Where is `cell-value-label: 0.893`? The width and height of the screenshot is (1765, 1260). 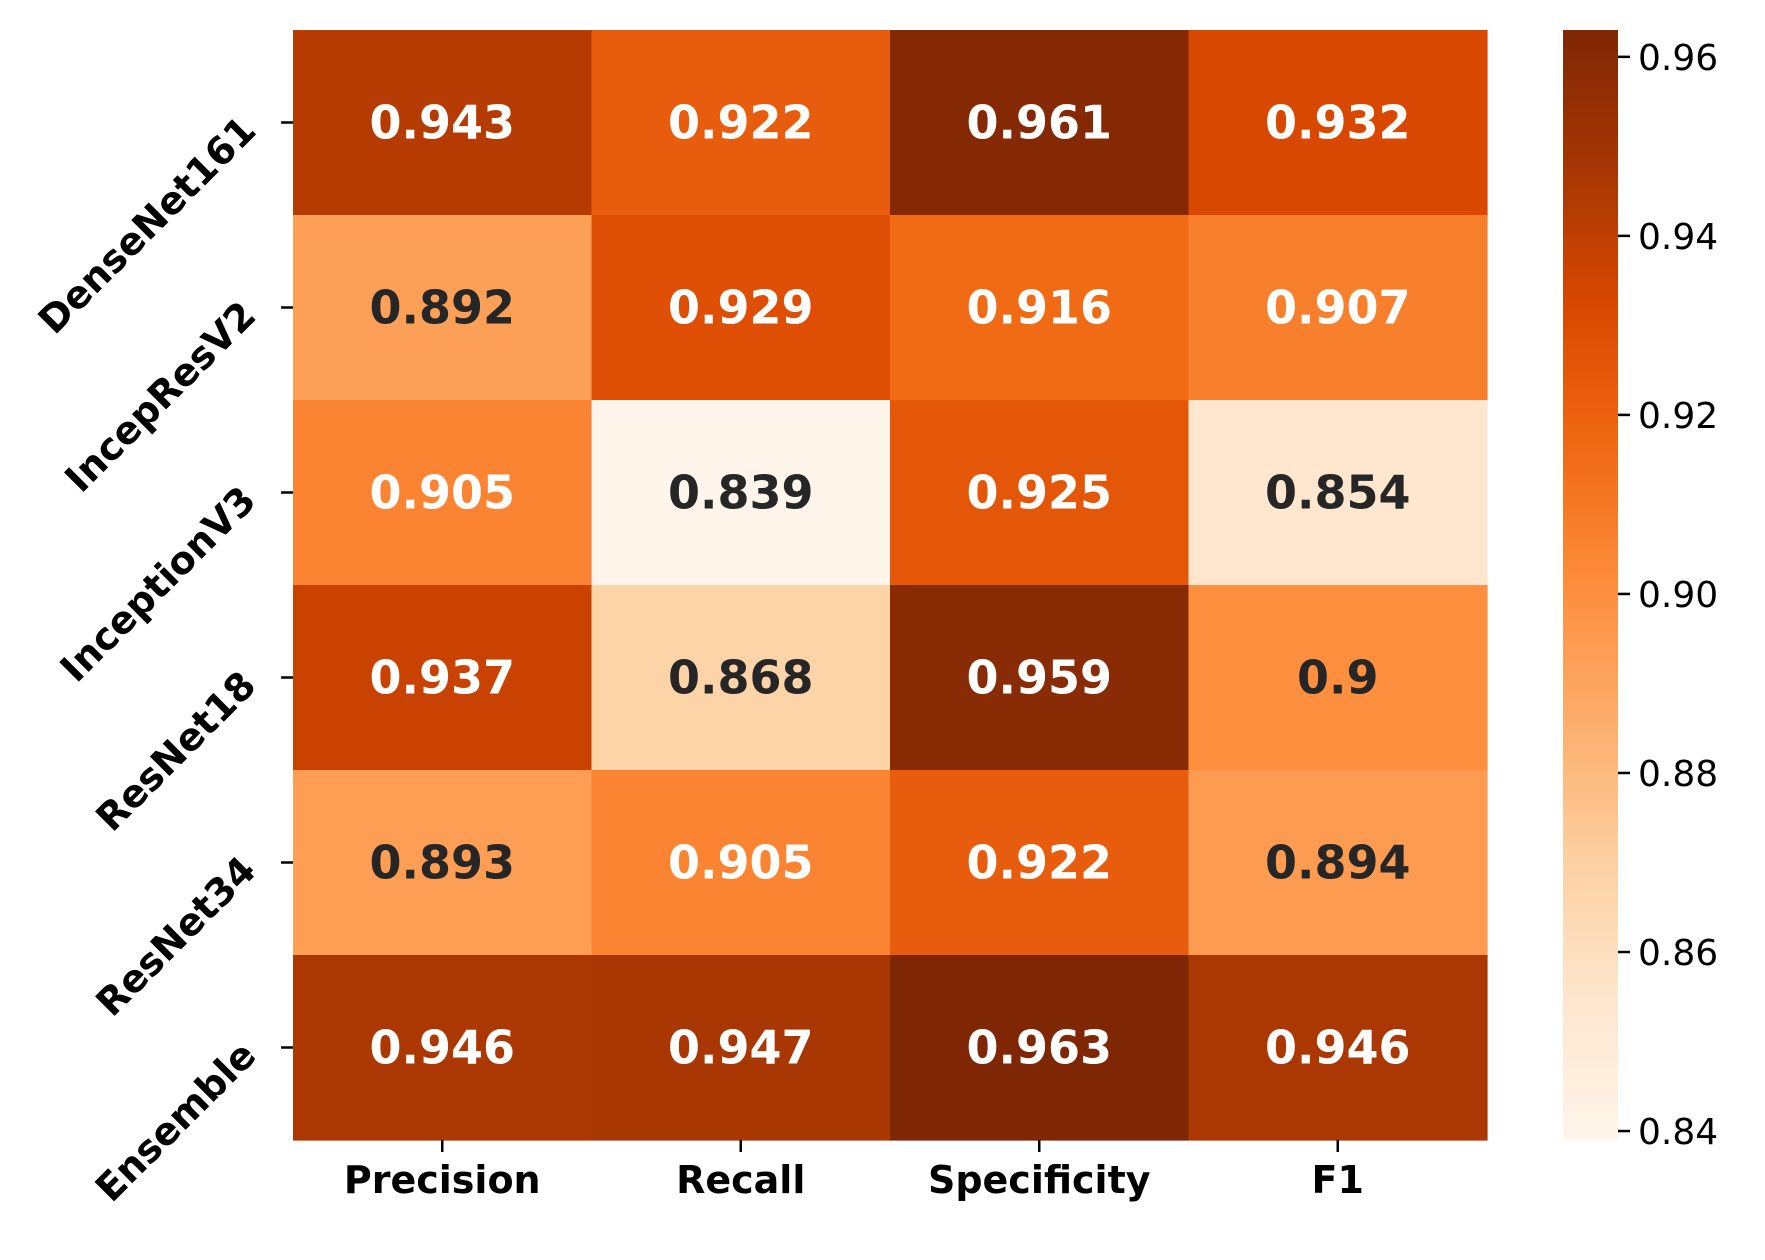
cell-value-label: 0.893 is located at coordinates (442, 863).